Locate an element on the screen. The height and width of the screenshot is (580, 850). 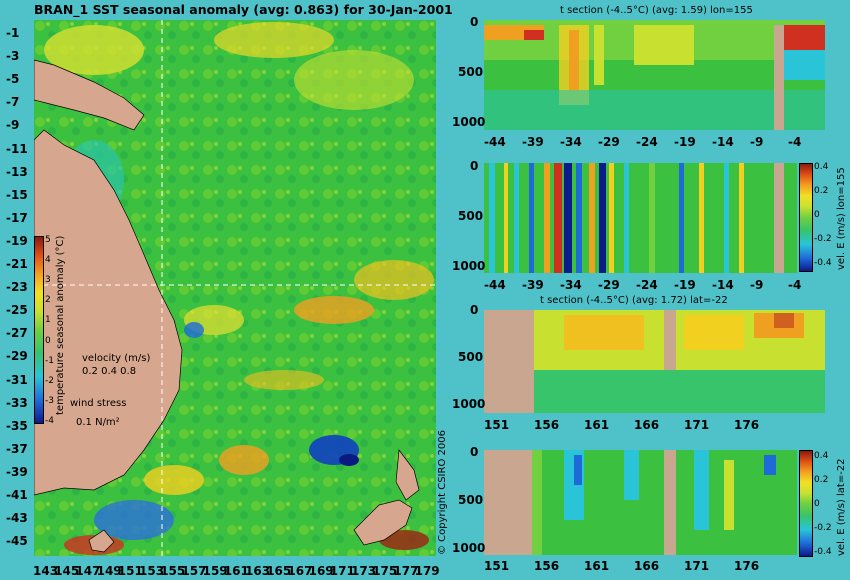
panel2-colorbar-tick: 0.2 is located at coordinates (821, 191).